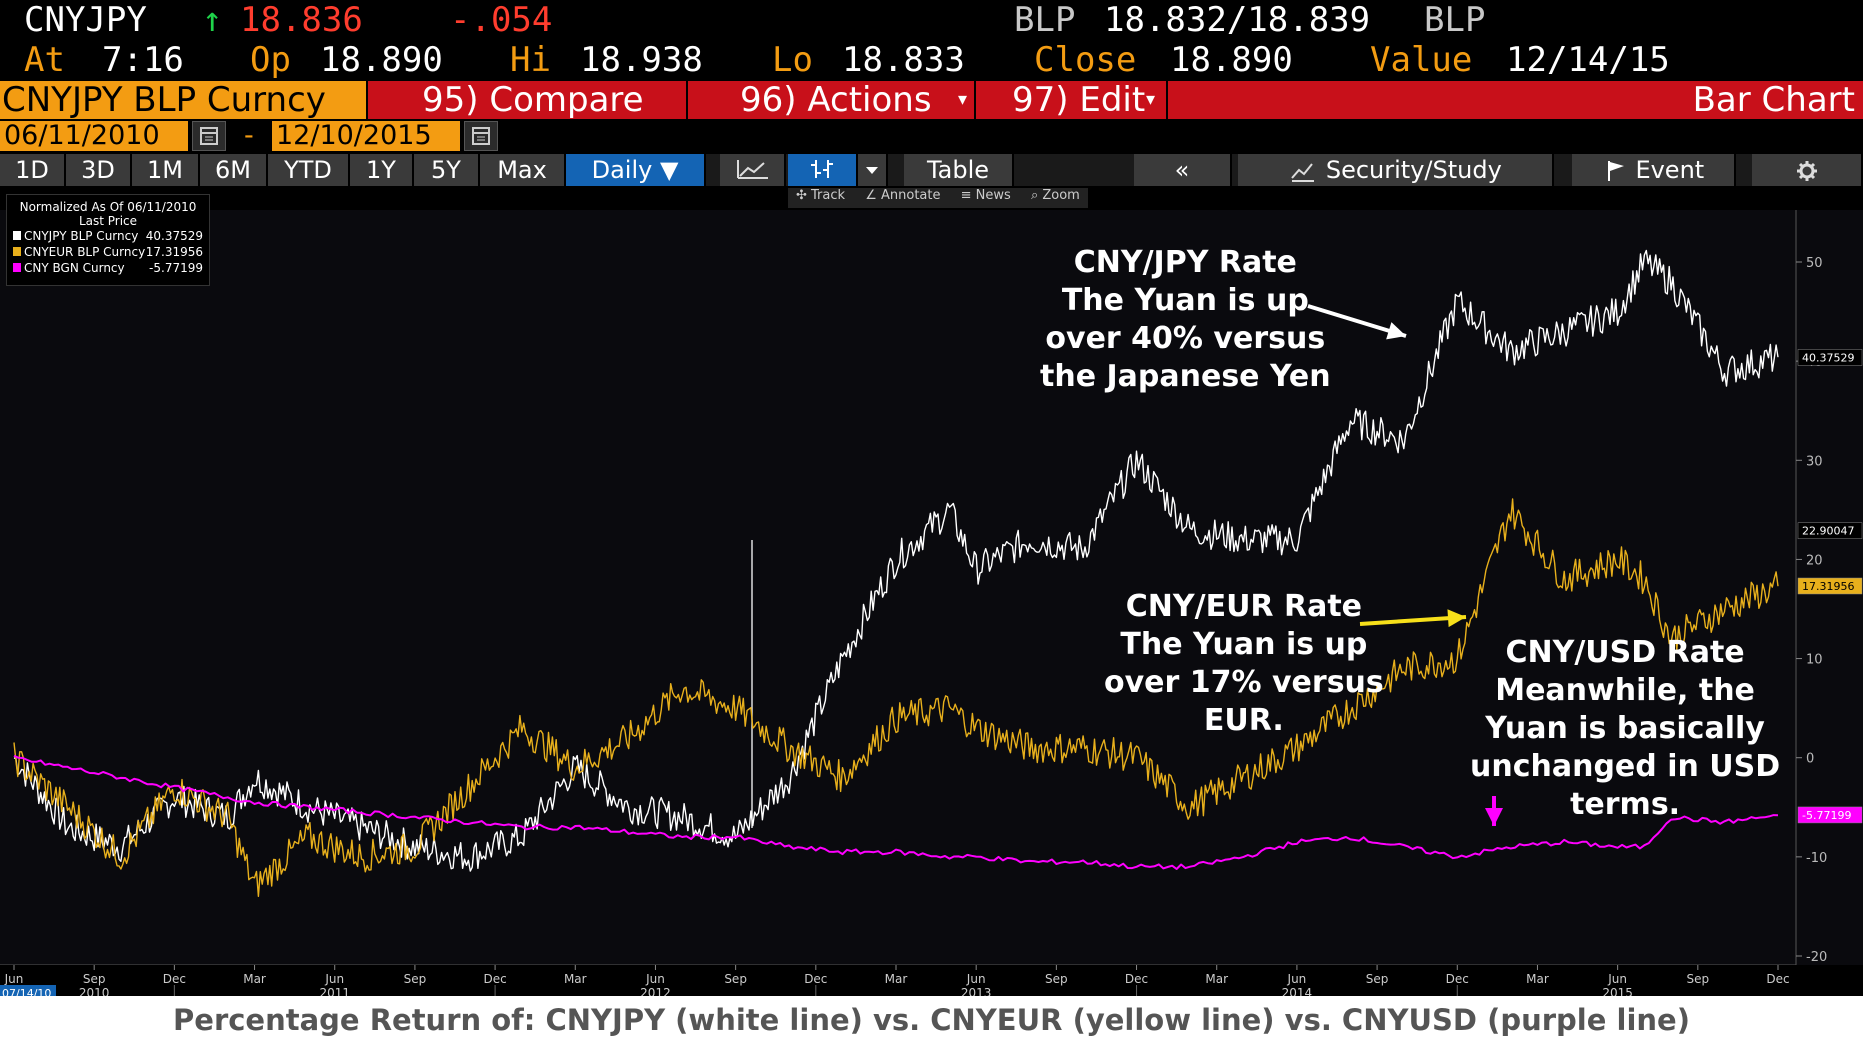 The width and height of the screenshot is (1863, 1045). Describe the element at coordinates (1085, 60) in the screenshot. I see `close-label: Close` at that location.